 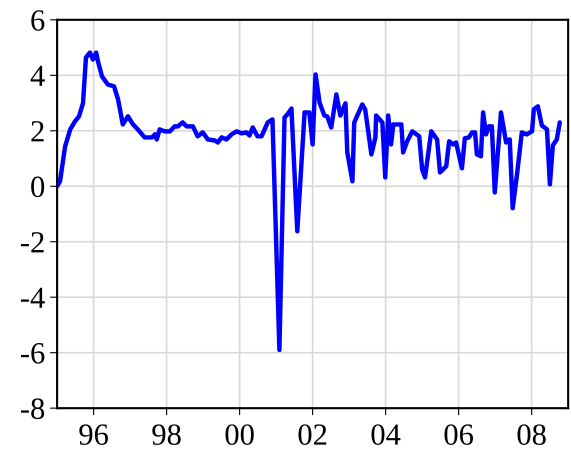 What do you see at coordinates (458, 434) in the screenshot?
I see `x-tick-label: 06` at bounding box center [458, 434].